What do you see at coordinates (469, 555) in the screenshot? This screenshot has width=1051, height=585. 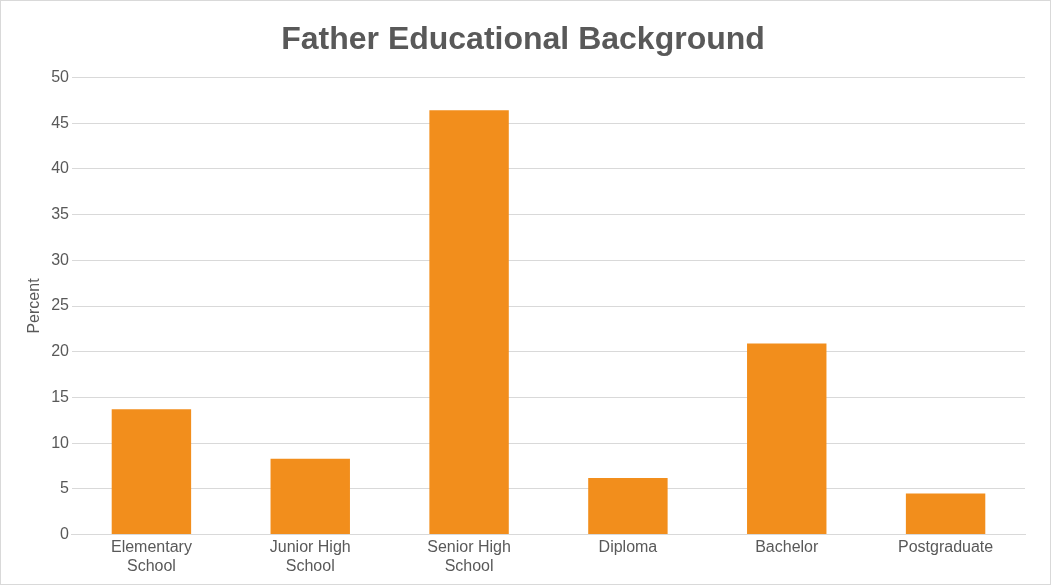 I see `x-tick-label: Senior High School` at bounding box center [469, 555].